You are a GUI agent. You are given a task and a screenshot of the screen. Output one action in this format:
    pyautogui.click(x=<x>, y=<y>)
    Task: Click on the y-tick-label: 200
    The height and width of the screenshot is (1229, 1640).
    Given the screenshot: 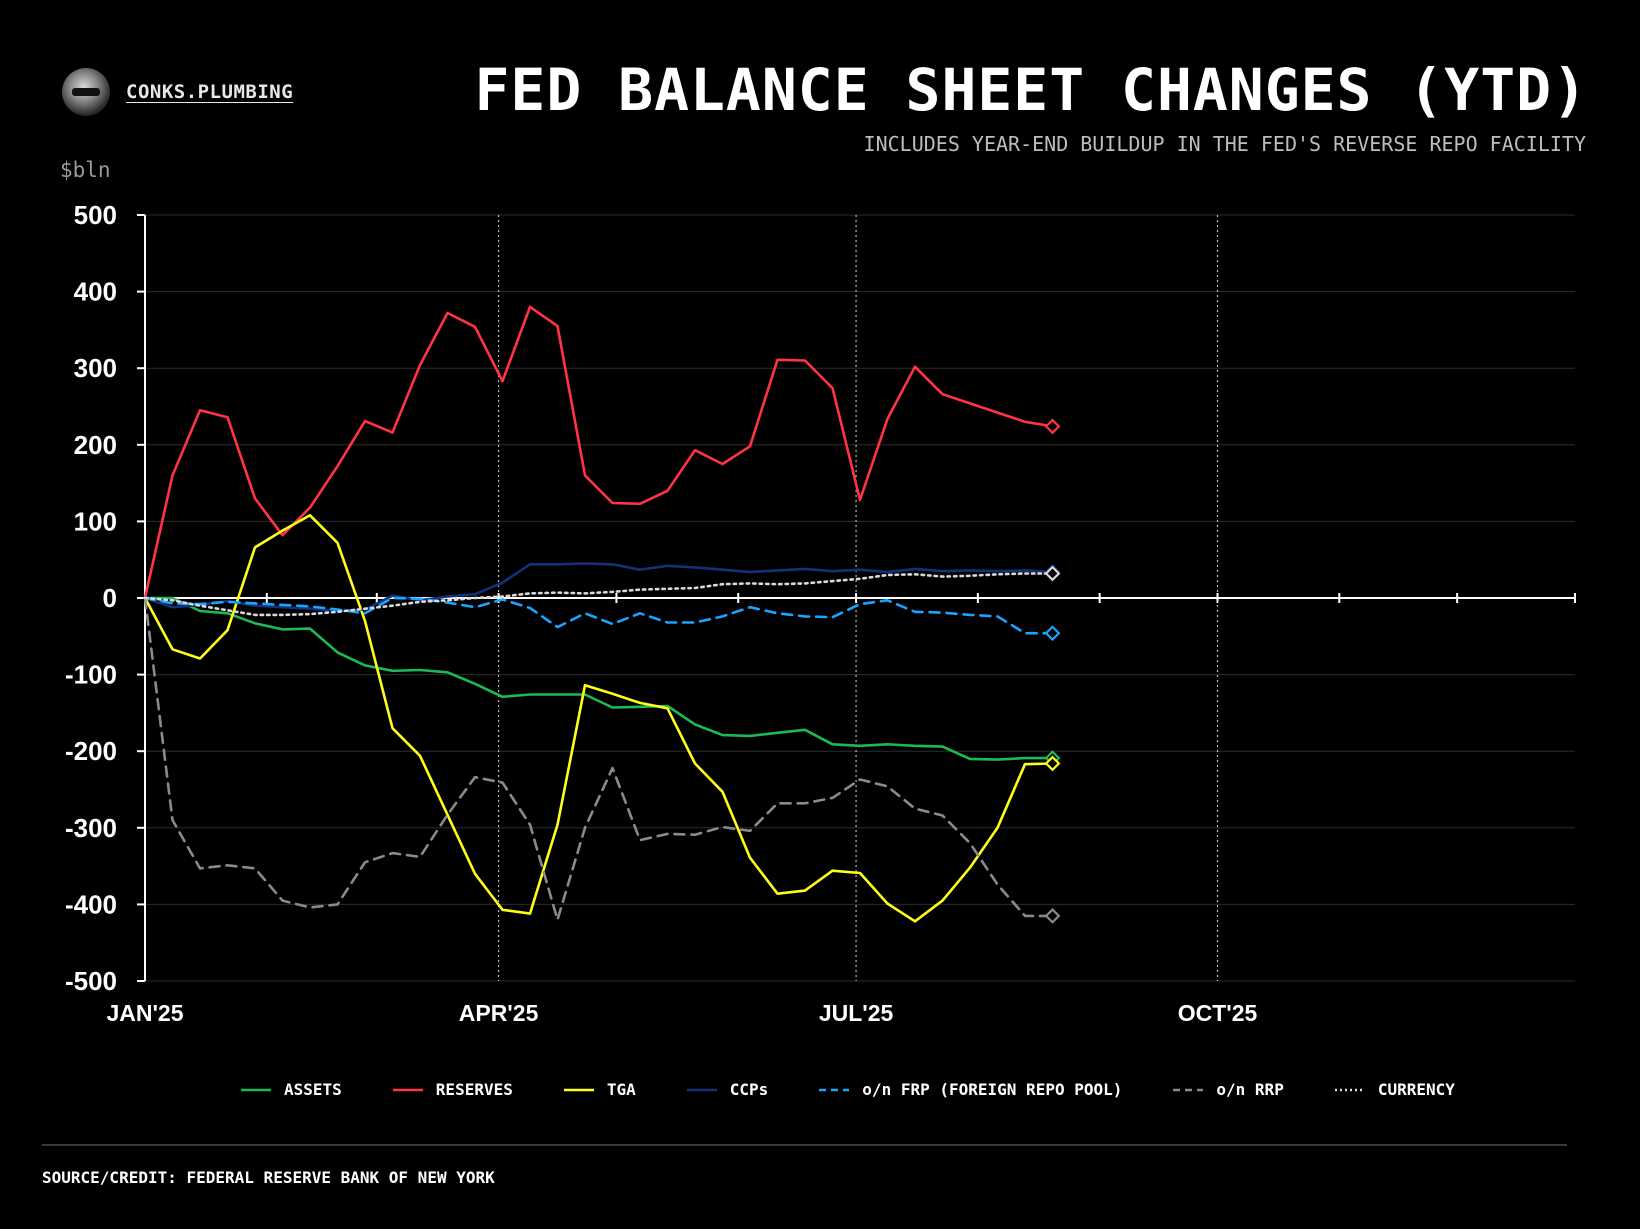 What is the action you would take?
    pyautogui.click(x=95, y=445)
    